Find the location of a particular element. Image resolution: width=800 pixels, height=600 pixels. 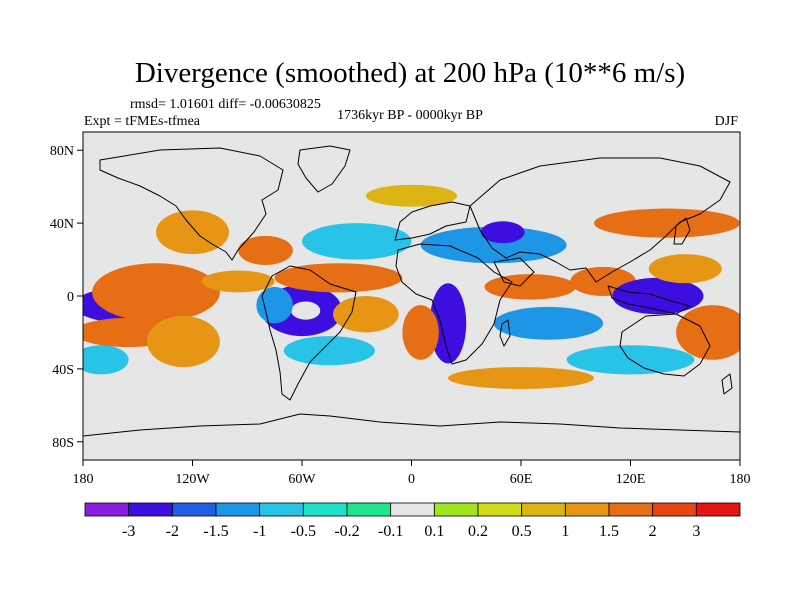

colorbar-label: -1.5 is located at coordinates (215, 531).